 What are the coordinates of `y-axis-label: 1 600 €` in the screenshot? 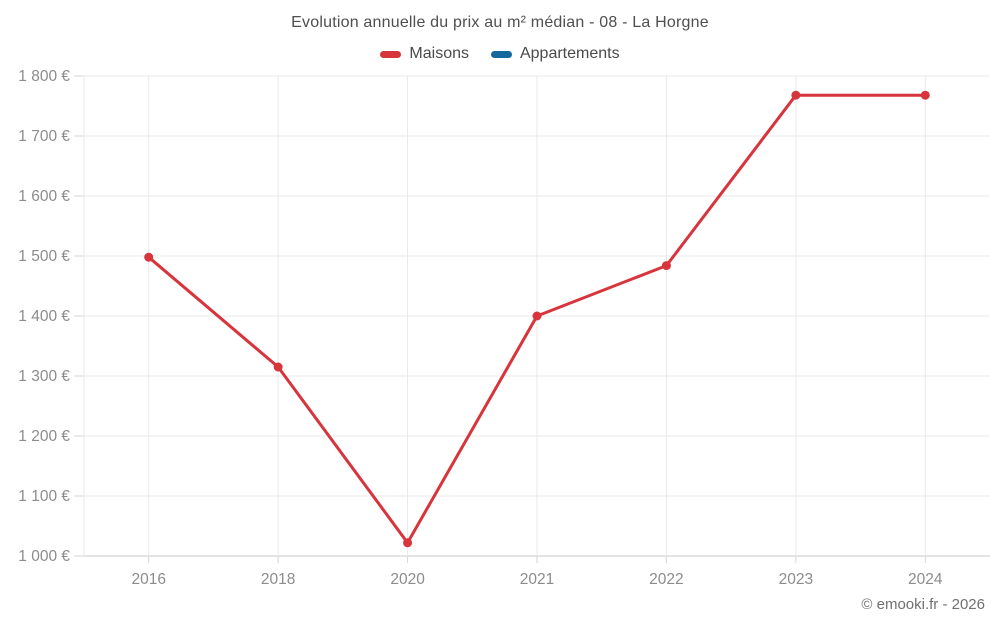 It's located at (44, 196).